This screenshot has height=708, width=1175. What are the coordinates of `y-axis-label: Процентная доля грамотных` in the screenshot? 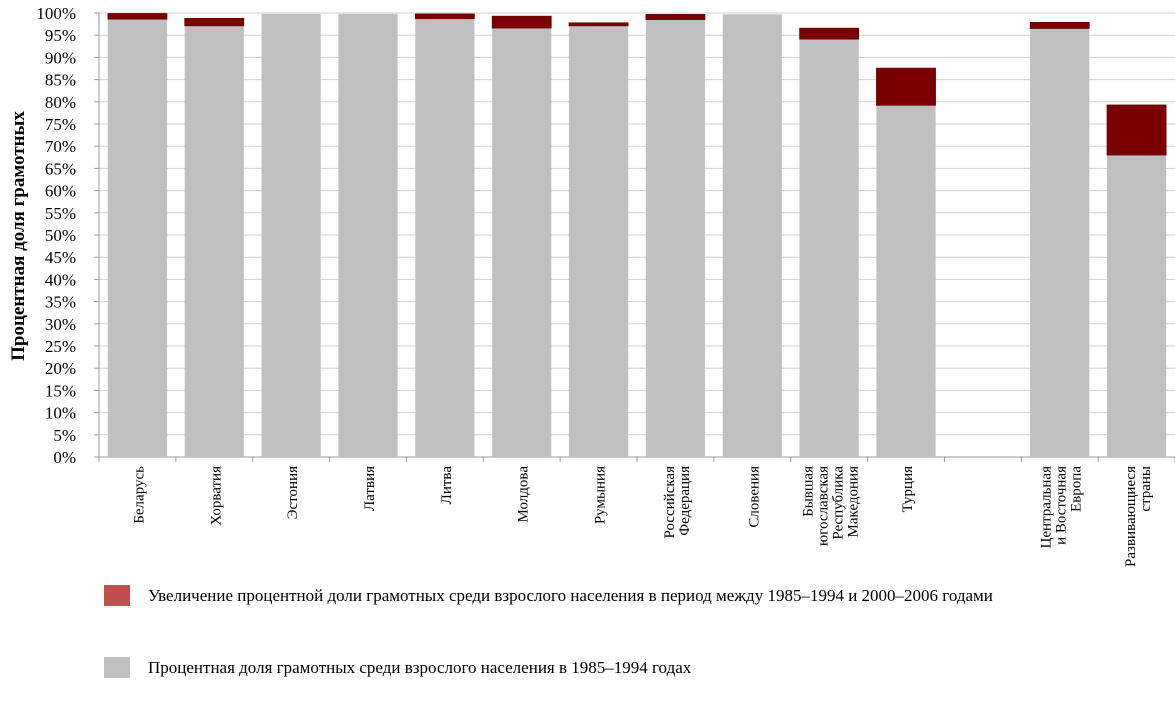 It's located at (18, 236).